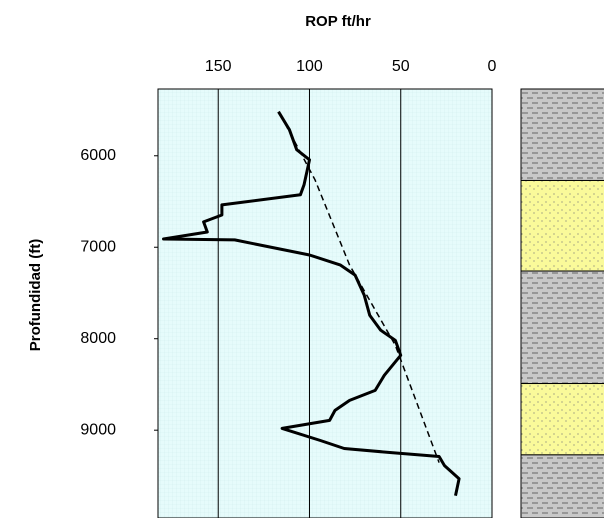 The height and width of the screenshot is (518, 604). I want to click on y-tick-label: 6000, so click(98, 155).